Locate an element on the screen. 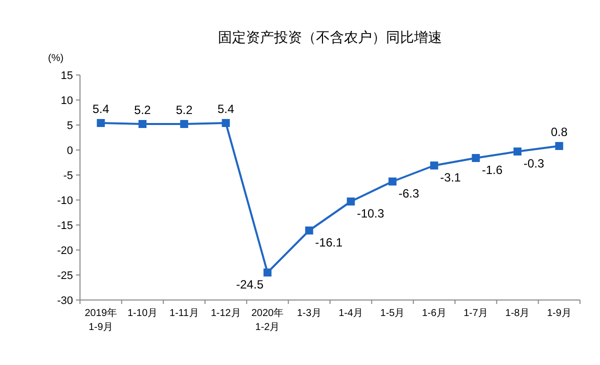 The height and width of the screenshot is (365, 600). y-tick-label: -20 is located at coordinates (65, 251).